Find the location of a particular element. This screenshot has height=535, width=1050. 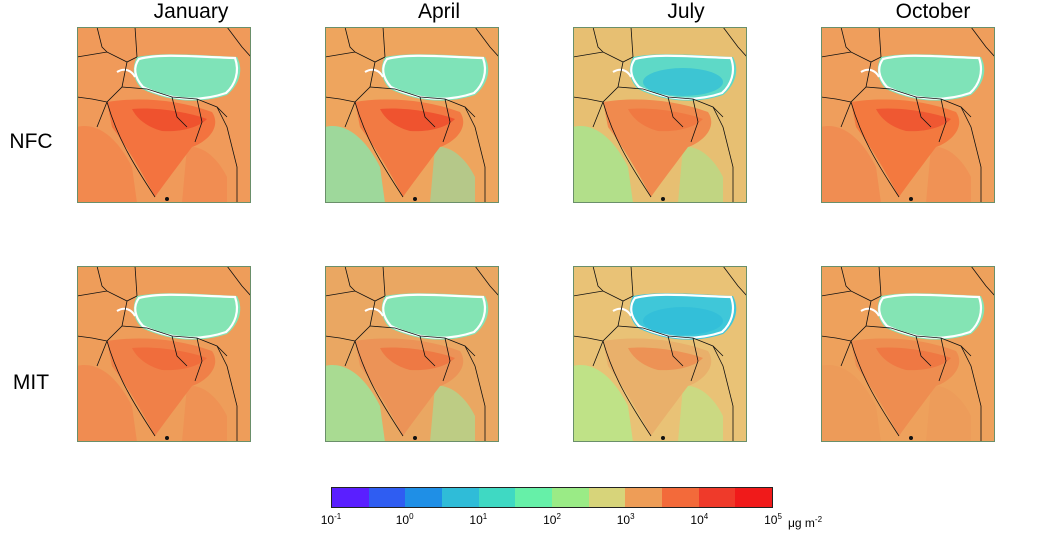

colorbar-tick-label: 10⁻¹ is located at coordinates (331, 519).